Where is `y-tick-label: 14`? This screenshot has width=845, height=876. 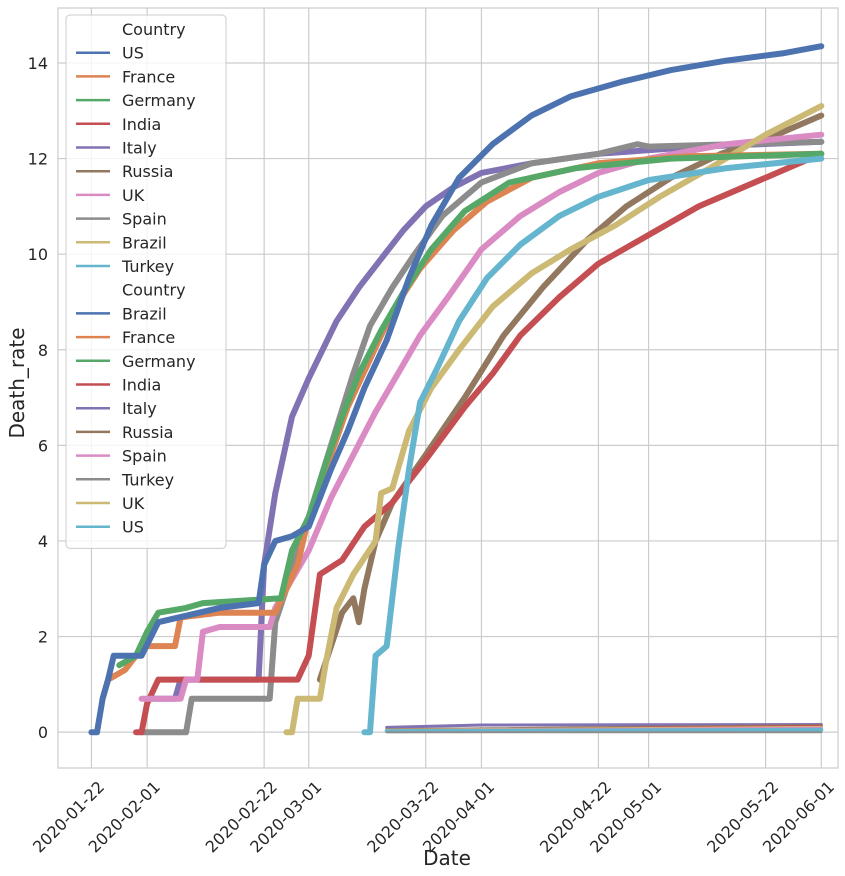
y-tick-label: 14 is located at coordinates (38, 63).